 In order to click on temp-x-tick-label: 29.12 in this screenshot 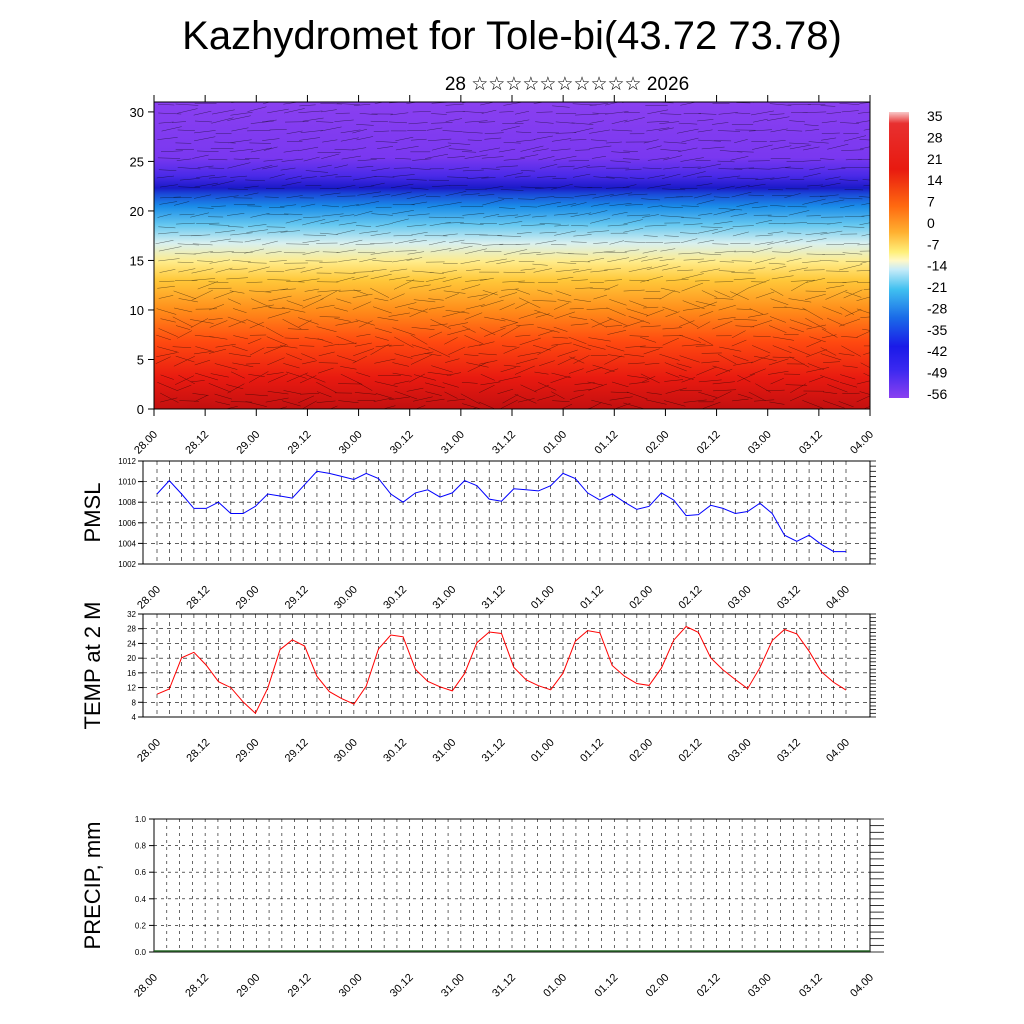, I will do `click(297, 751)`.